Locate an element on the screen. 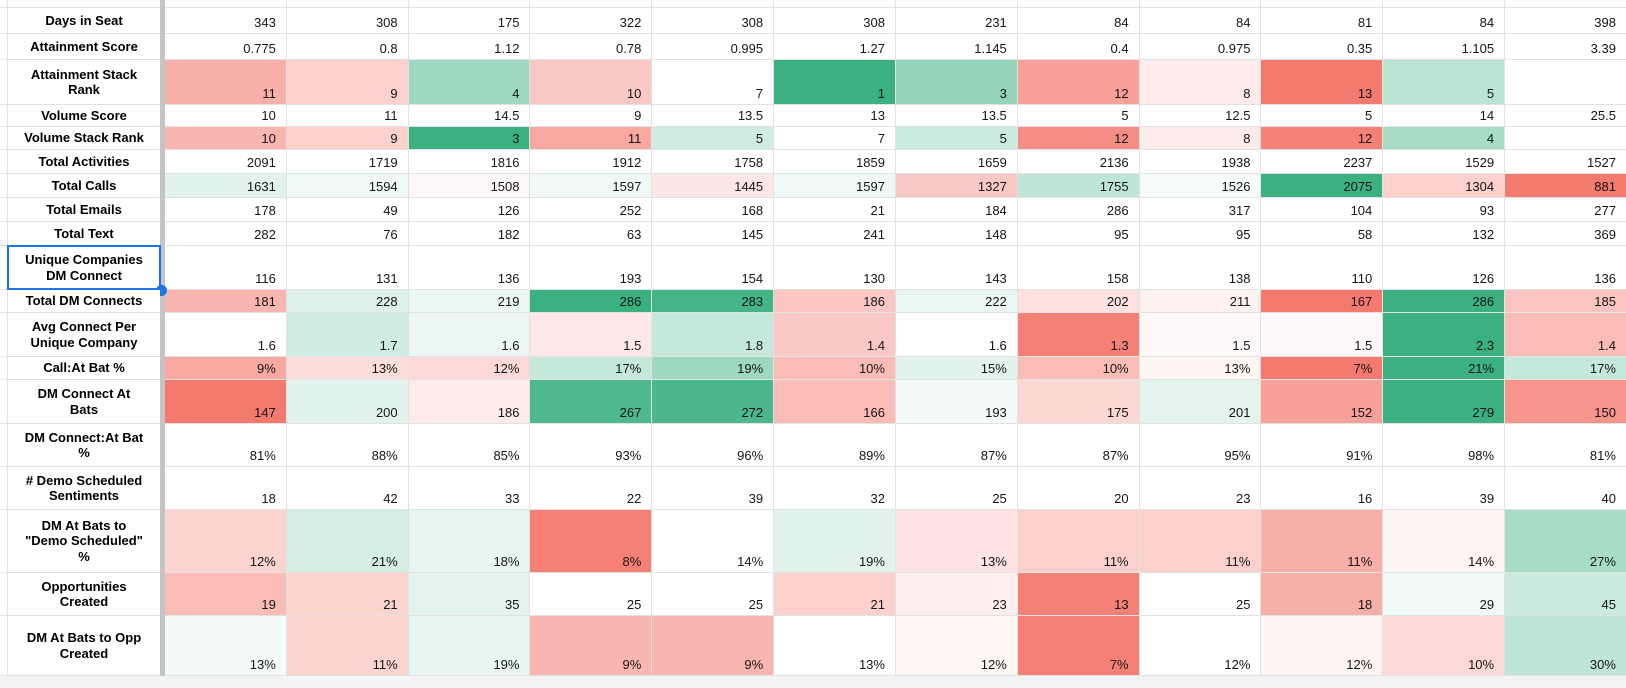 The width and height of the screenshot is (1626, 688). data-cell: 126 is located at coordinates (469, 210).